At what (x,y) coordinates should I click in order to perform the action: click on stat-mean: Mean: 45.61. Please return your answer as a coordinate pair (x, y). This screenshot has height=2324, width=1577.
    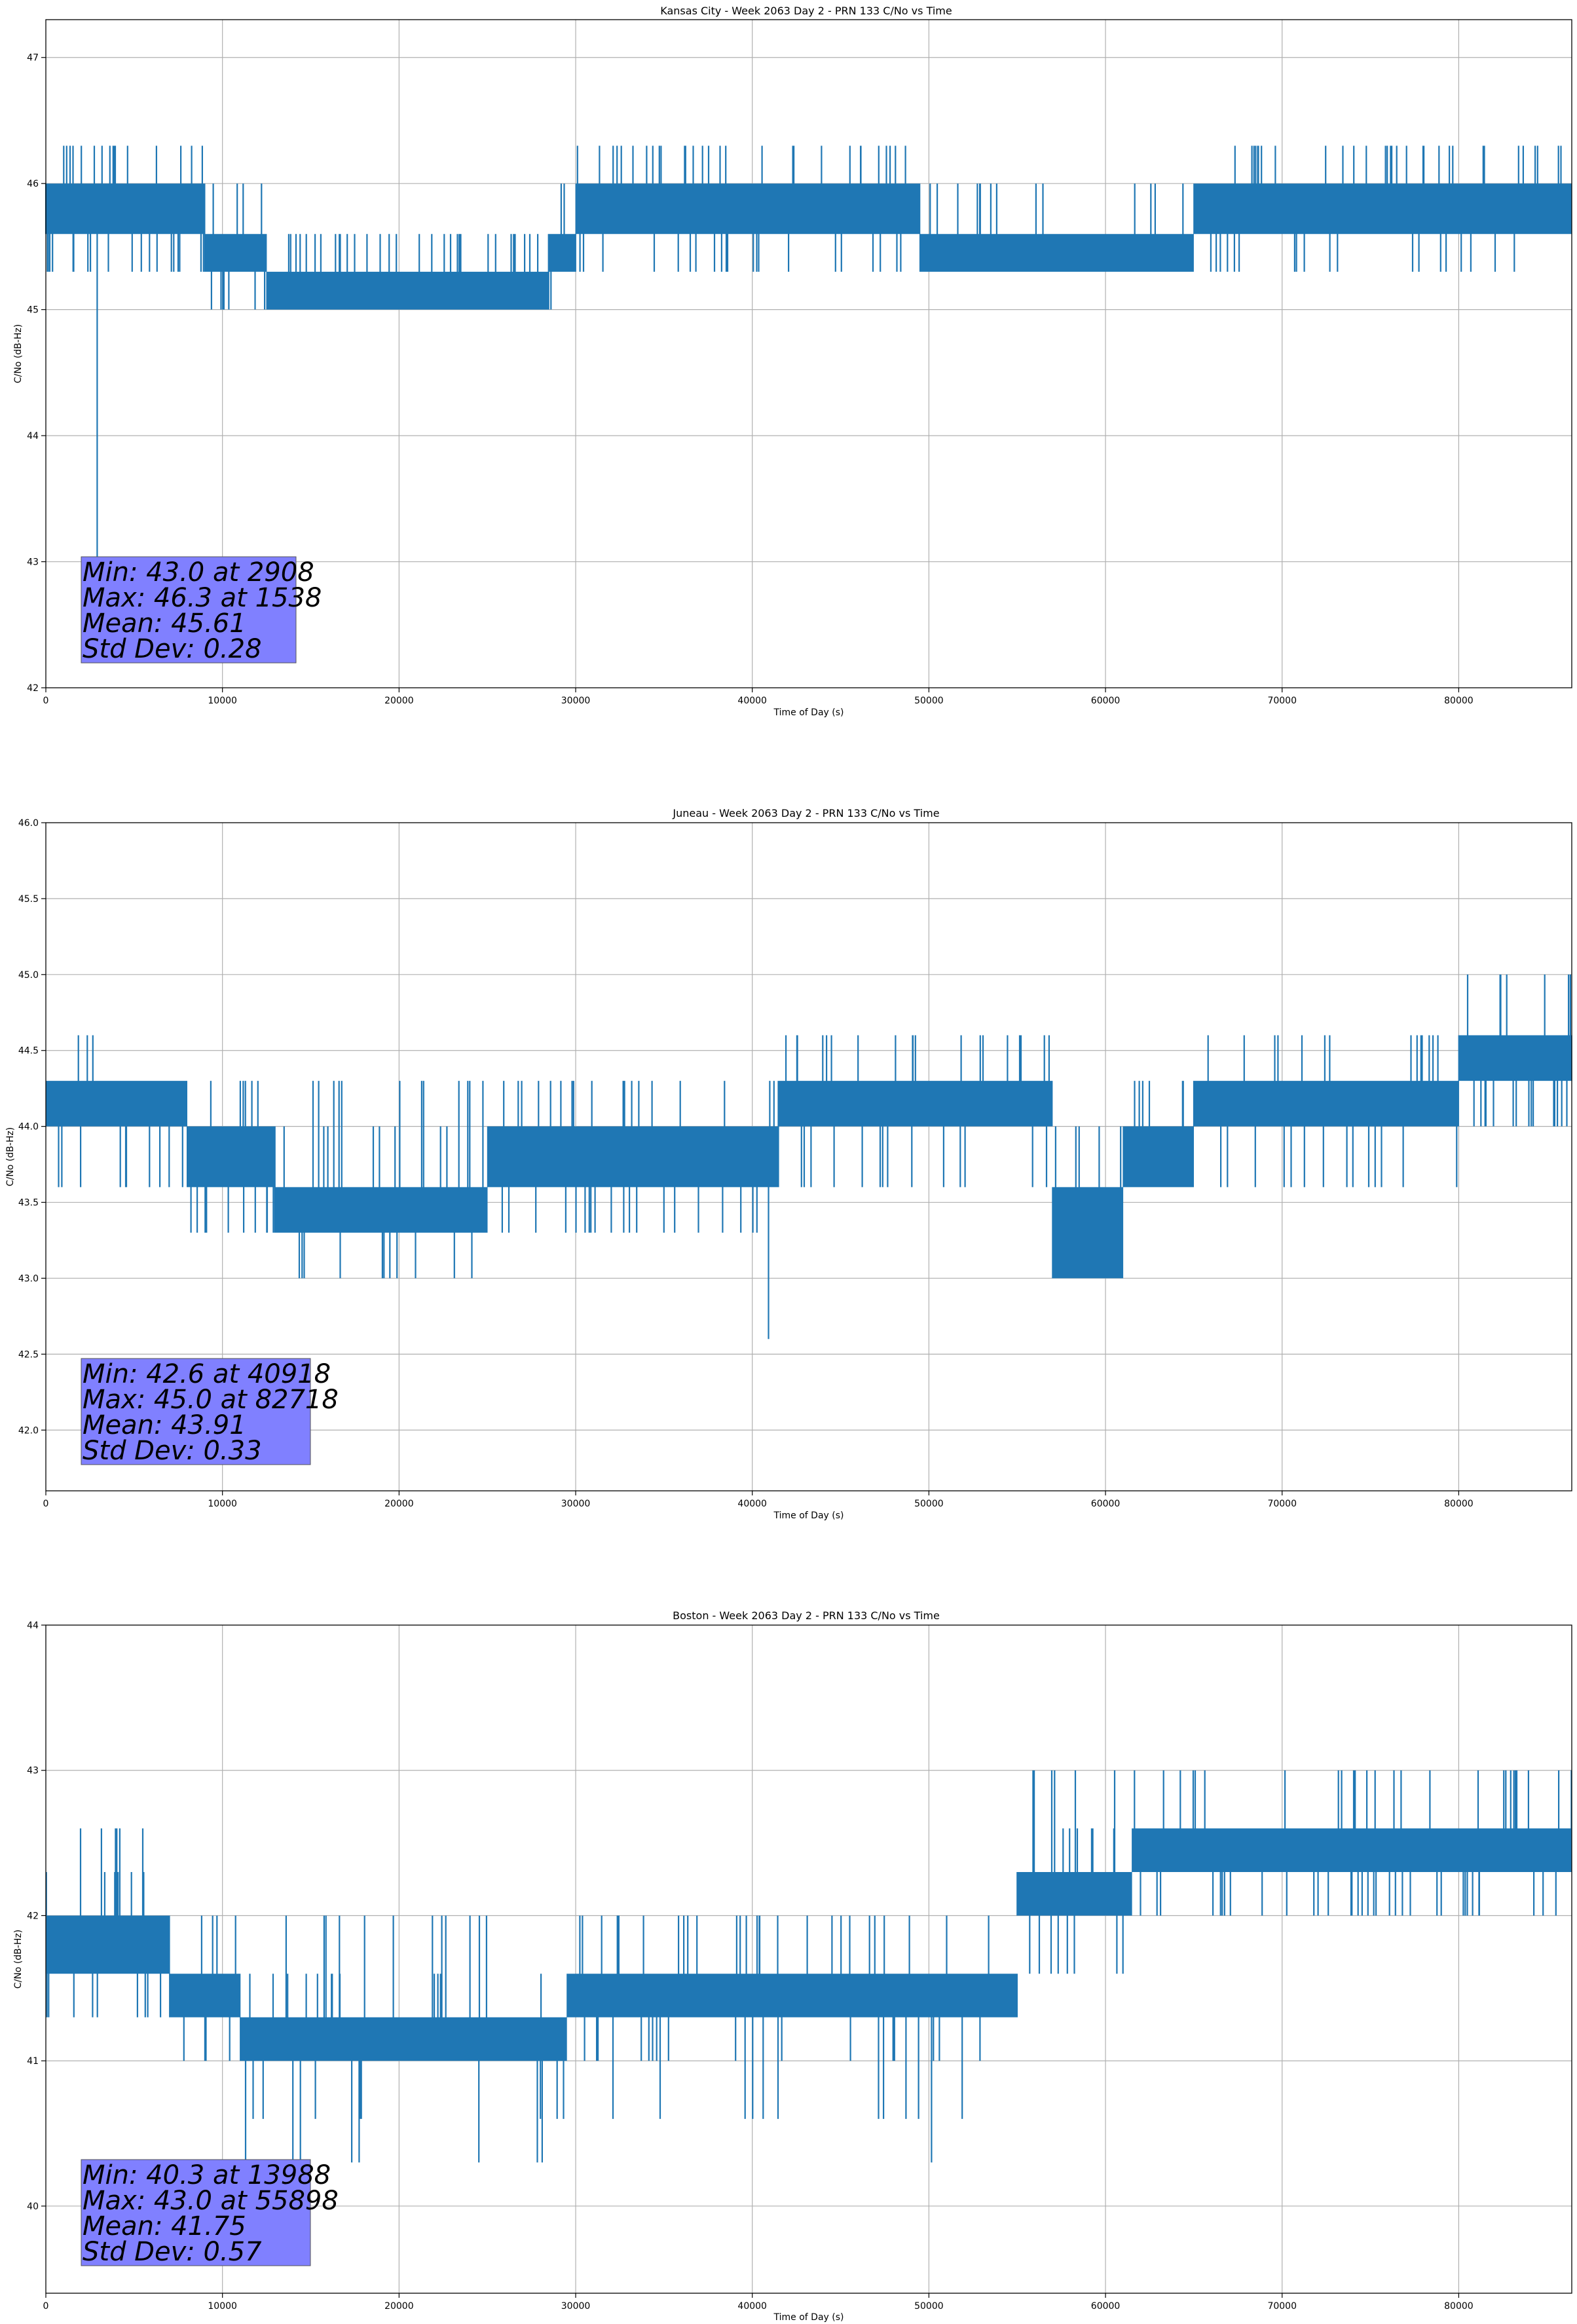
    Looking at the image, I should click on (164, 624).